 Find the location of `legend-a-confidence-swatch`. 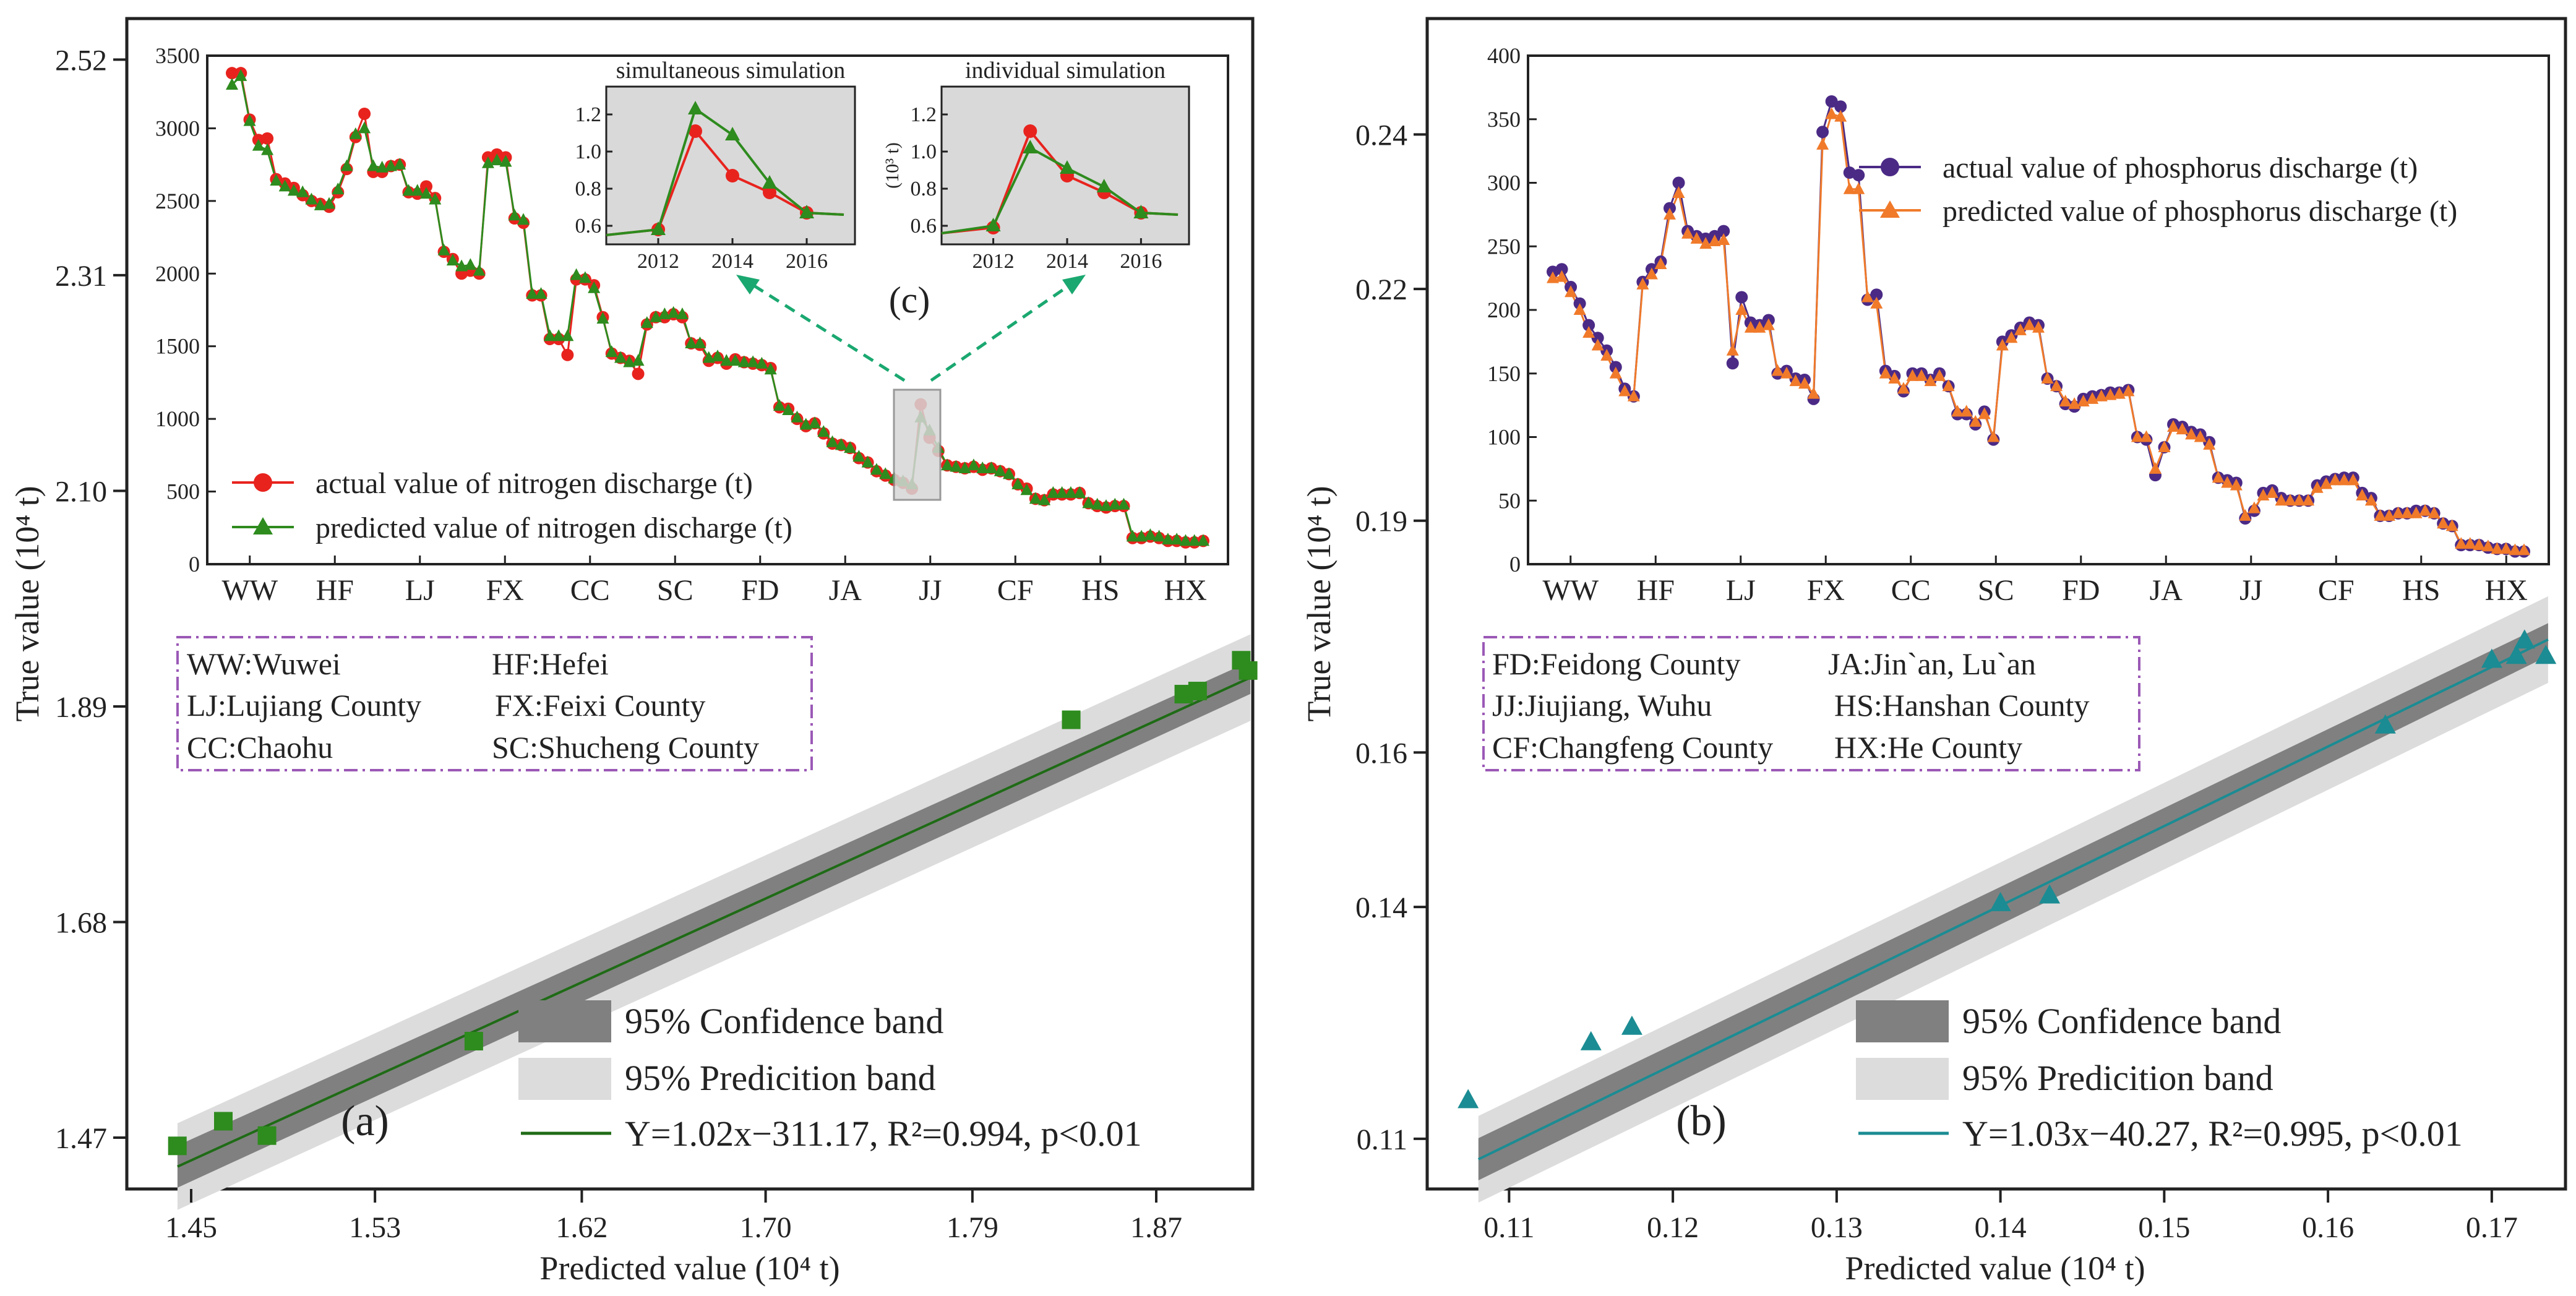

legend-a-confidence-swatch is located at coordinates (564, 1021).